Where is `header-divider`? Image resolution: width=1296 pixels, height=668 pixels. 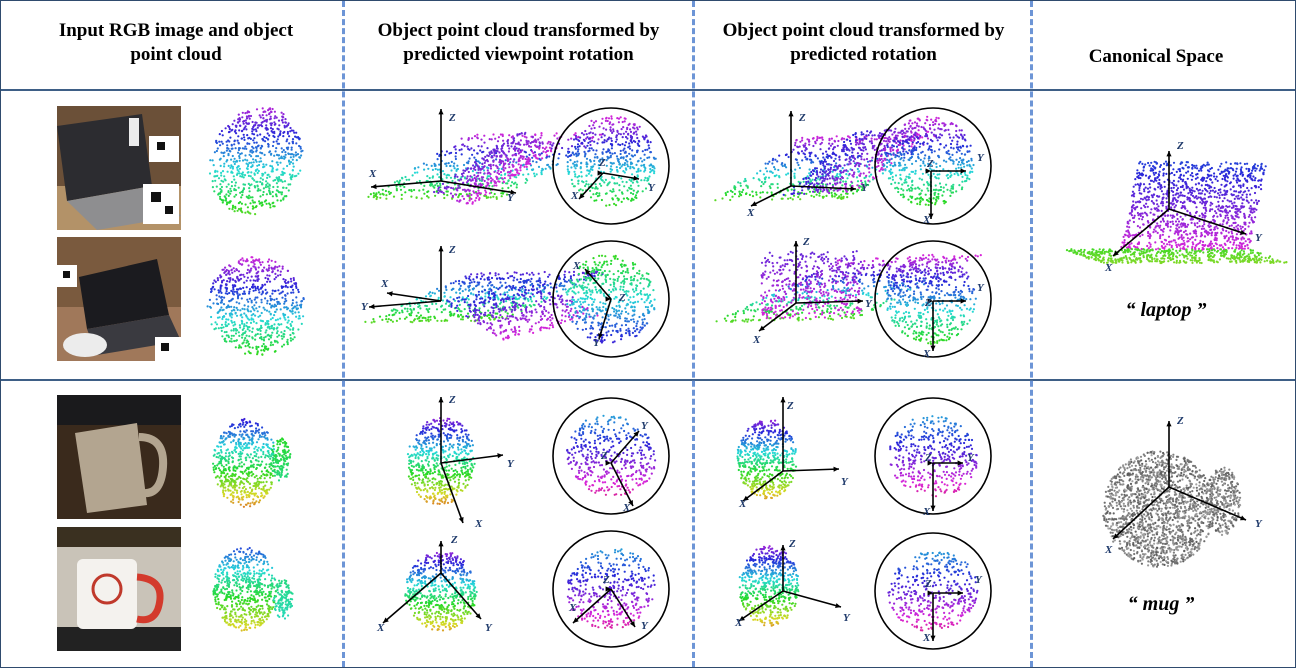 header-divider is located at coordinates (648, 90).